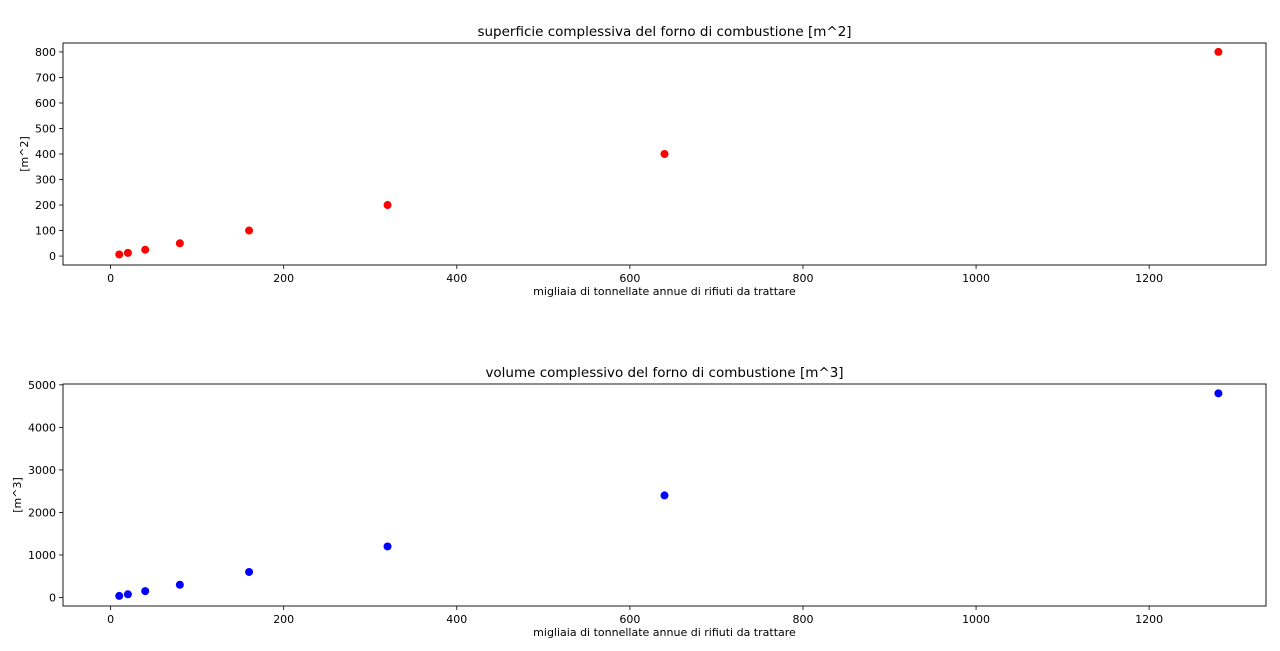  Describe the element at coordinates (42, 555) in the screenshot. I see `y-tick-label: 1000` at that location.